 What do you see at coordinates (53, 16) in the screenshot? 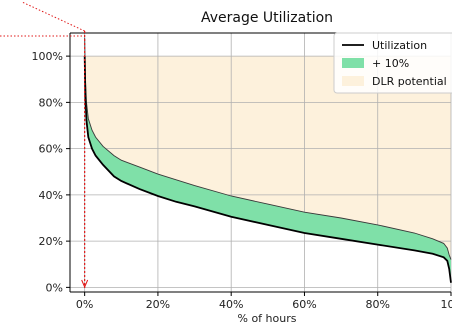
I see `reference-connector` at bounding box center [53, 16].